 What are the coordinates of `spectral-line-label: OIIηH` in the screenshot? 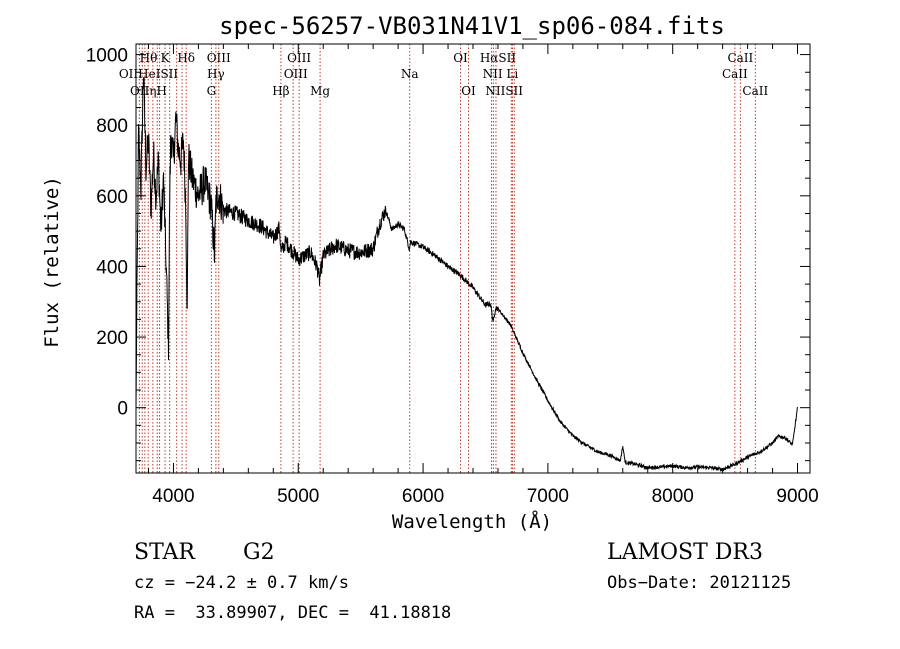 It's located at (148, 91).